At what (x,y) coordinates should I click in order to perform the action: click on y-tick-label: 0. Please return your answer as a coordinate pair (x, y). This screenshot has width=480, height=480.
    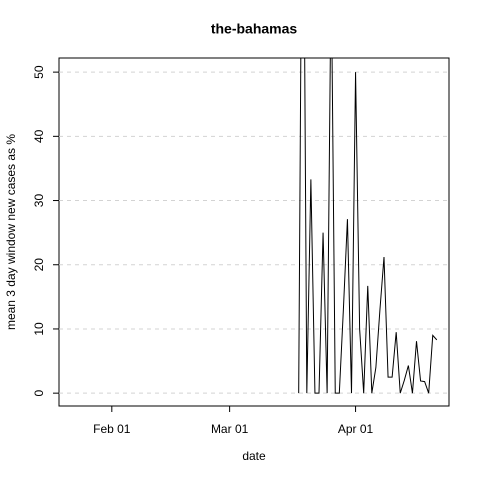
    Looking at the image, I should click on (39, 393).